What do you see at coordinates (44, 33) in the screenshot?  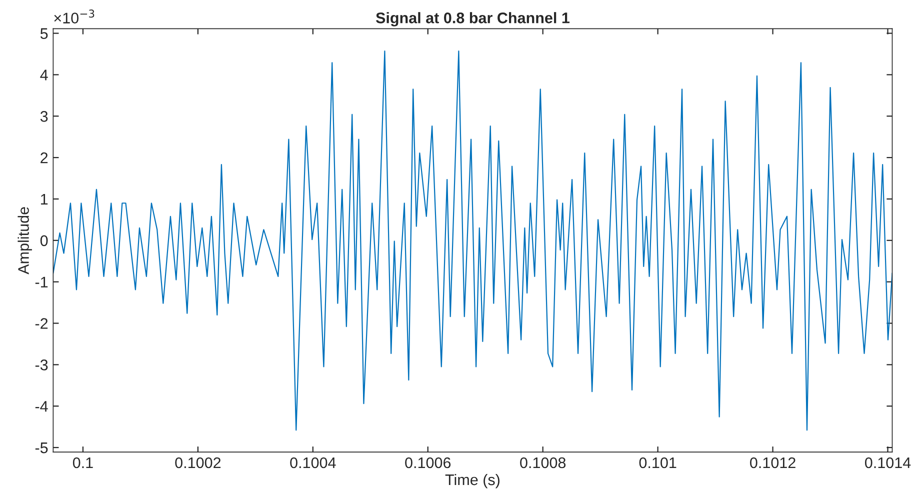 I see `y-tick-label: 5` at bounding box center [44, 33].